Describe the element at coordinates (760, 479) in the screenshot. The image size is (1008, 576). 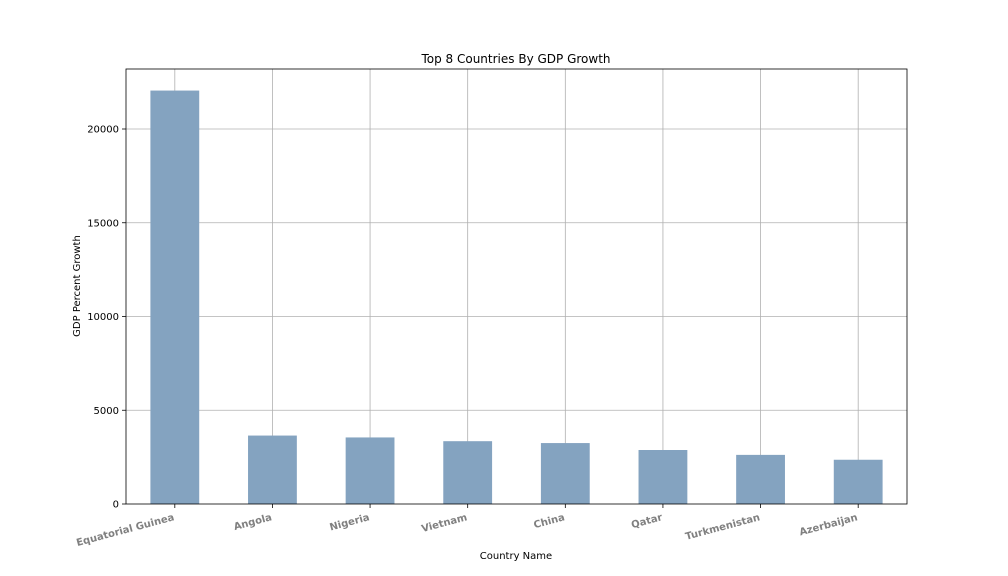
I see `bar-turkmenistan` at that location.